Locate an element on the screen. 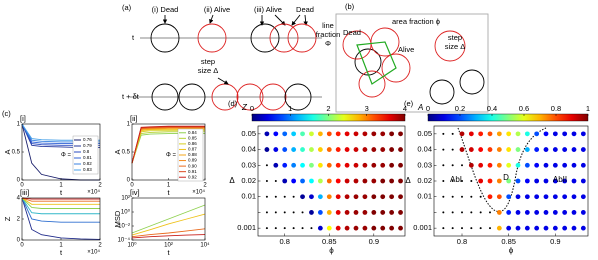 This screenshot has width=598, height=260. case-label: (i) Dead is located at coordinates (165, 9).